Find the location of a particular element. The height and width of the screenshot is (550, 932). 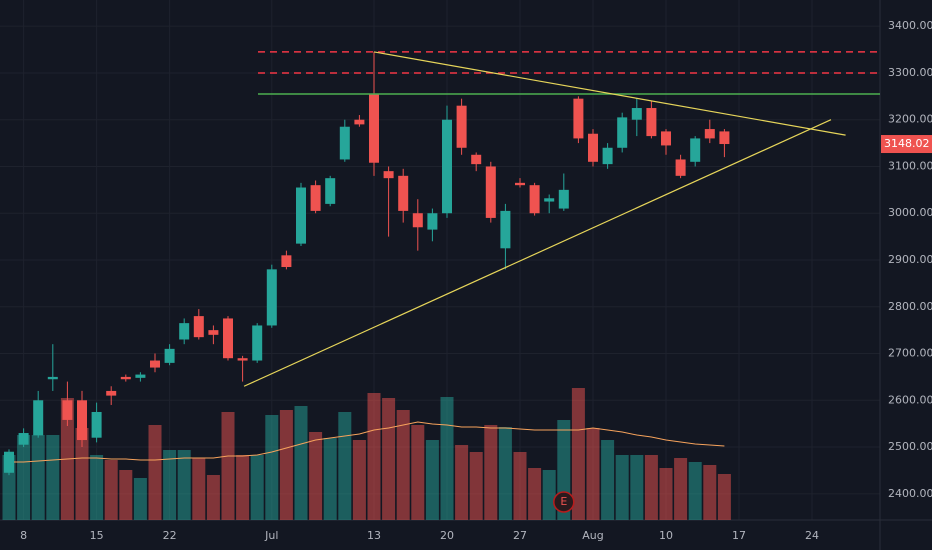

x-tick-label: 13 is located at coordinates (374, 535).